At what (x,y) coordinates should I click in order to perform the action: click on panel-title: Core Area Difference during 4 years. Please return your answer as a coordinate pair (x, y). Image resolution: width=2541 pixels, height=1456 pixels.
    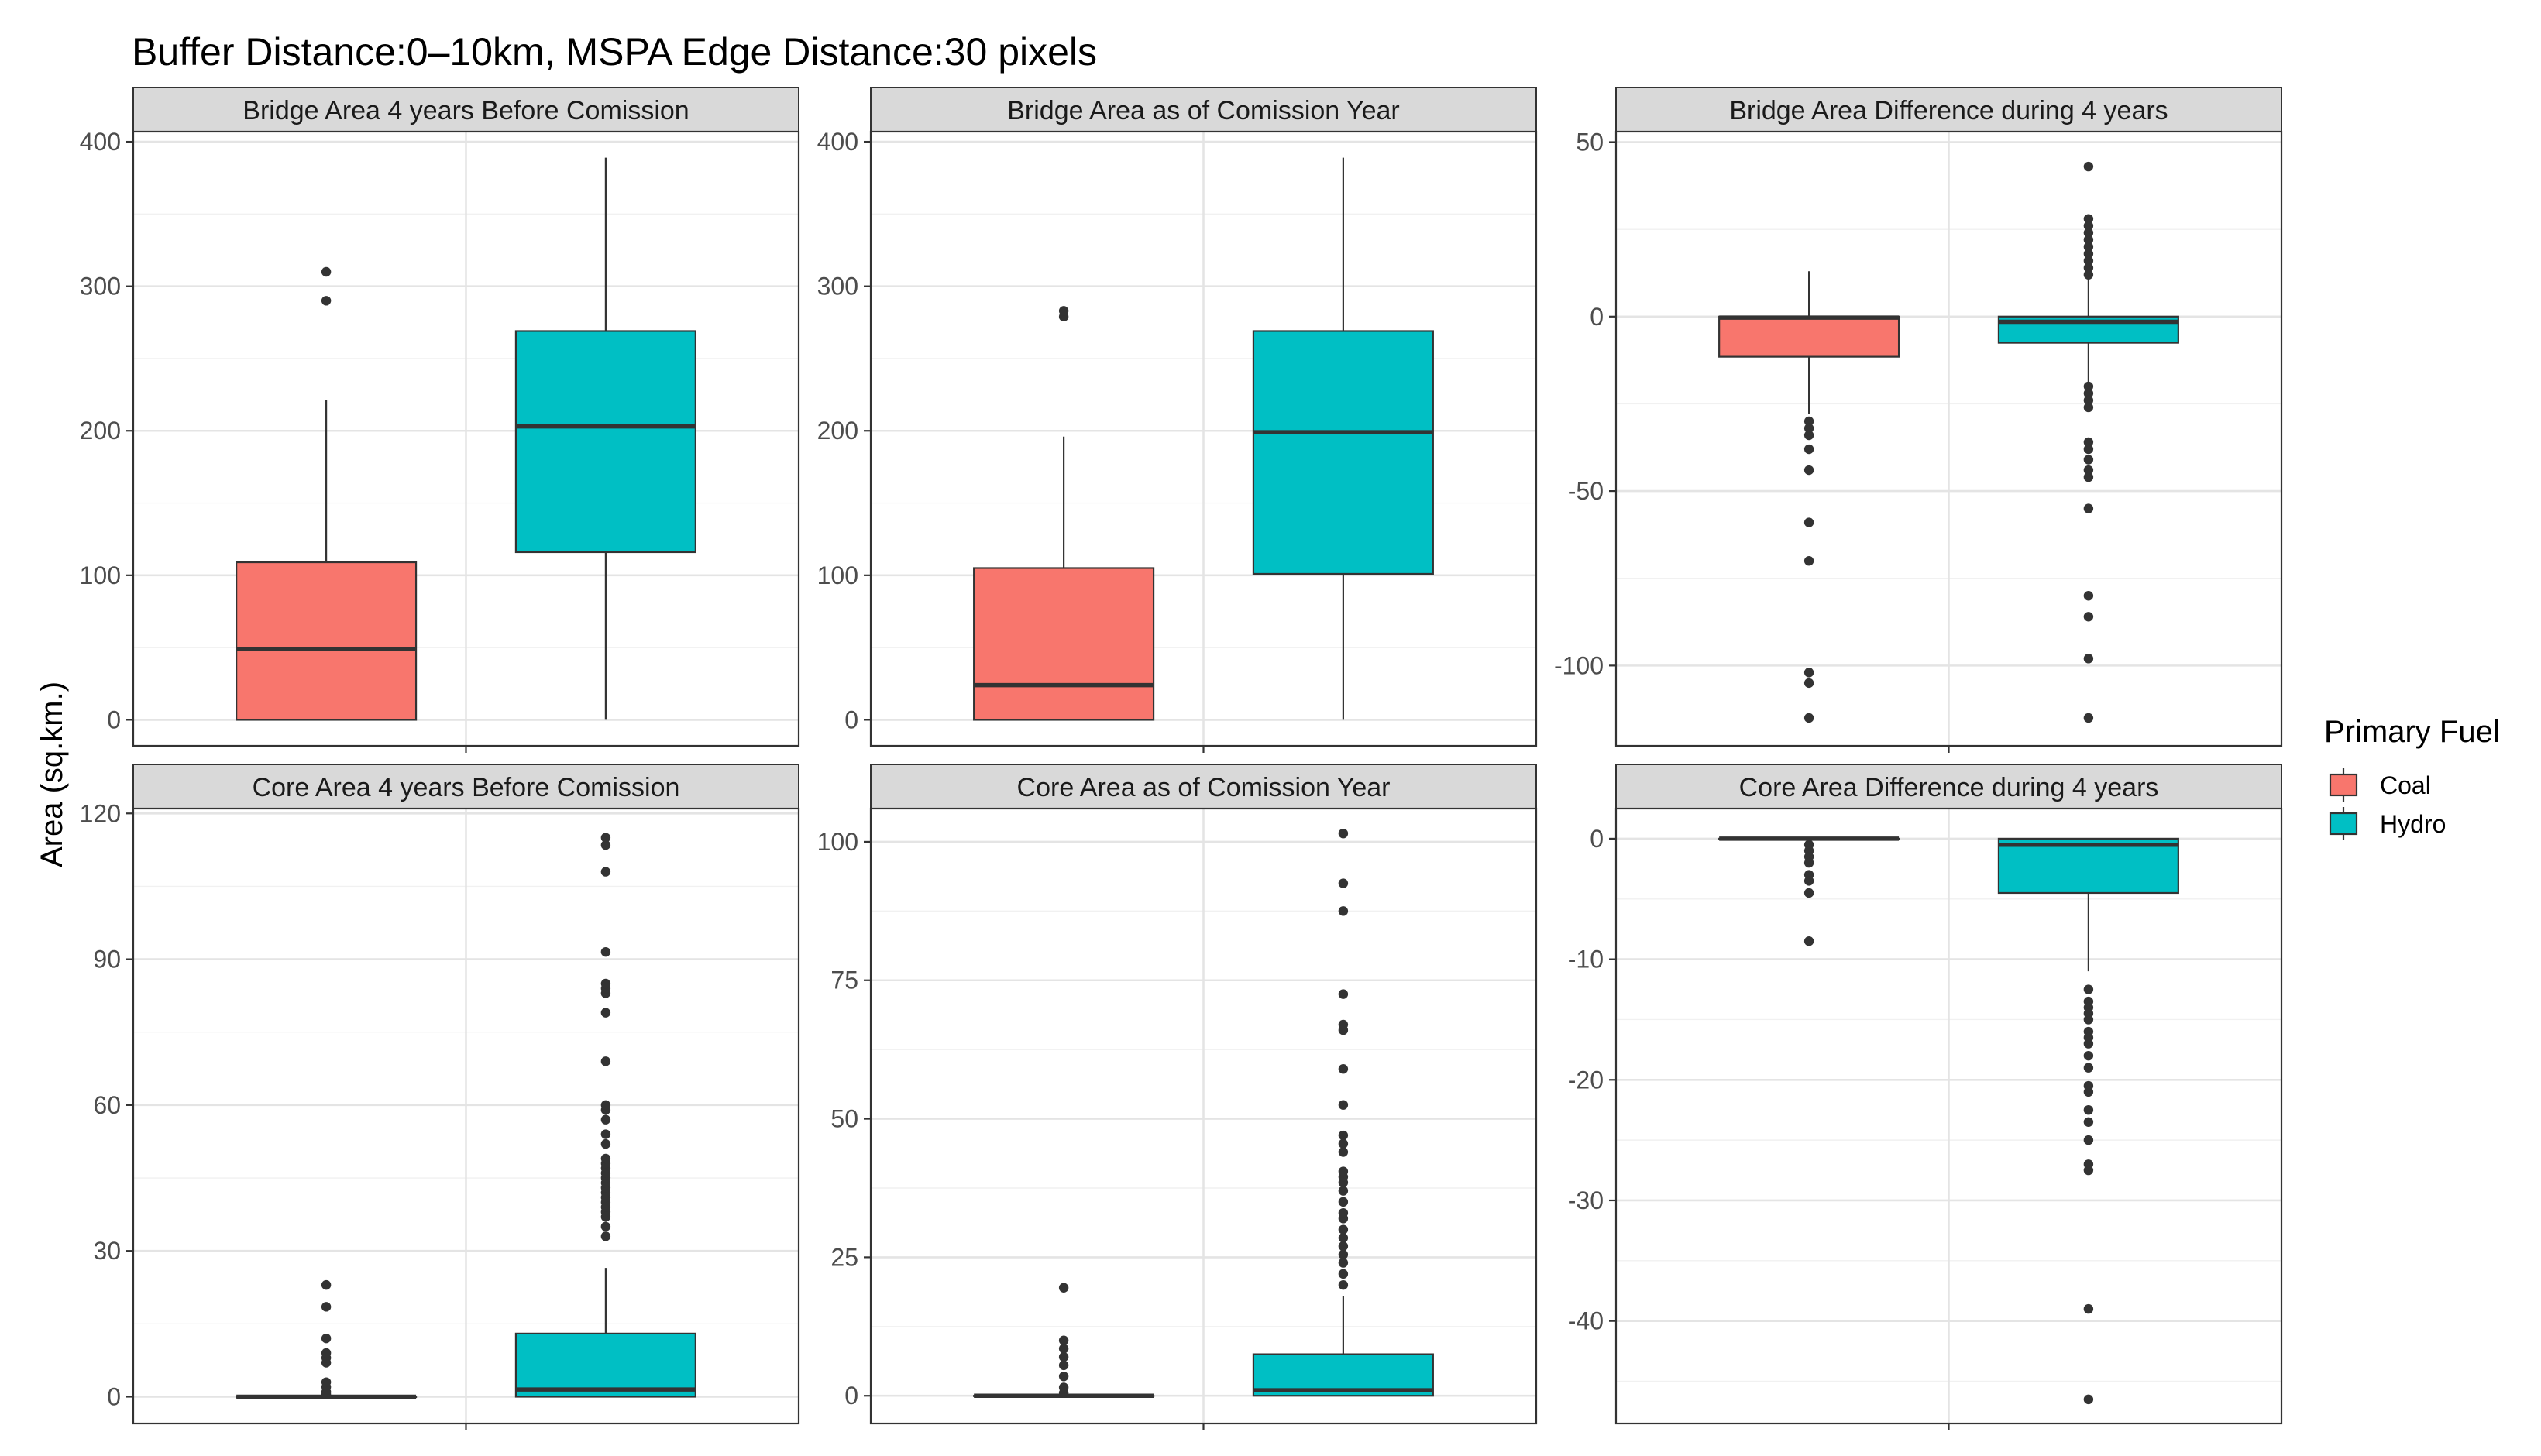
    Looking at the image, I should click on (1949, 787).